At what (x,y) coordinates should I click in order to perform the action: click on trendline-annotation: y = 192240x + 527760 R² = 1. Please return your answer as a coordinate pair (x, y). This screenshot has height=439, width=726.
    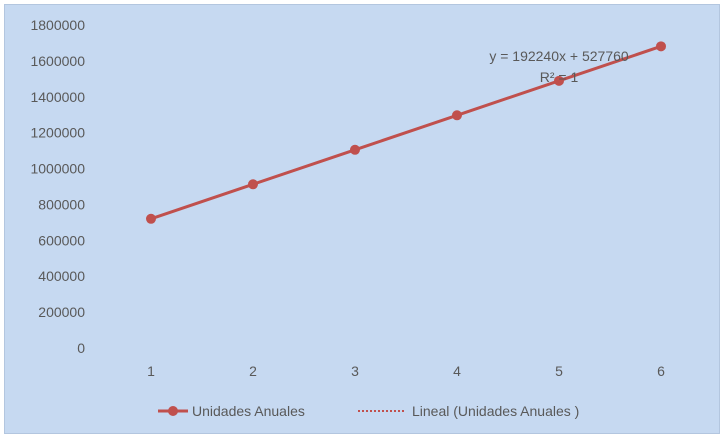
    Looking at the image, I should click on (559, 66).